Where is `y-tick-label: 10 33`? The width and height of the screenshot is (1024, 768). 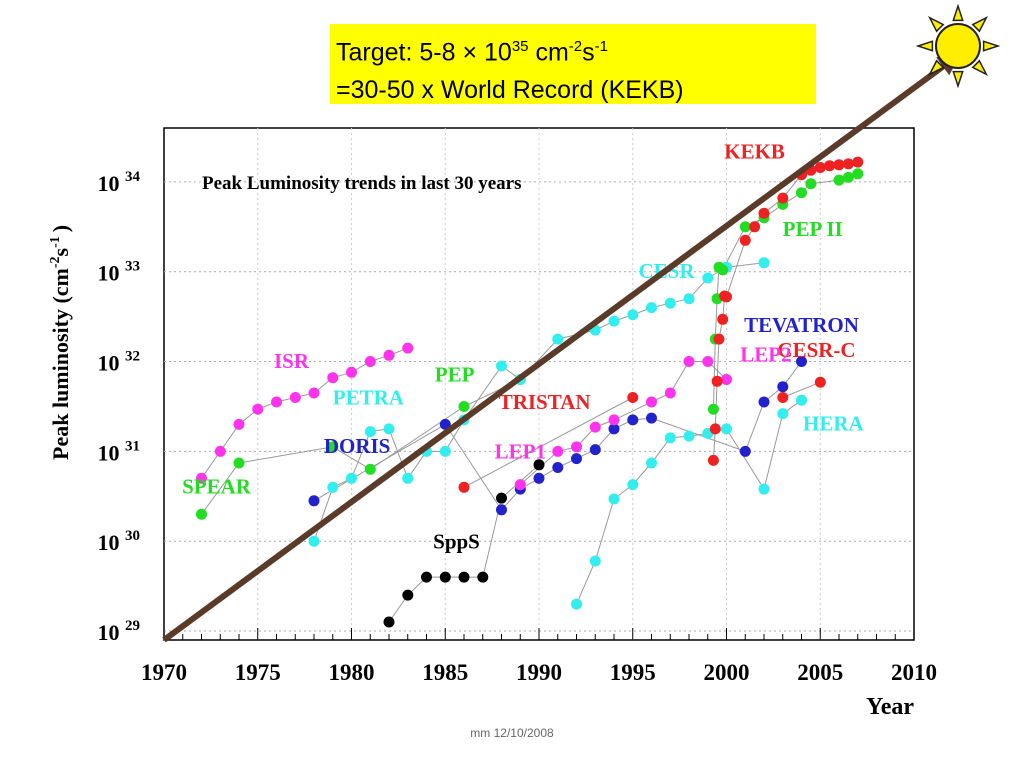
y-tick-label: 10 33 is located at coordinates (119, 272).